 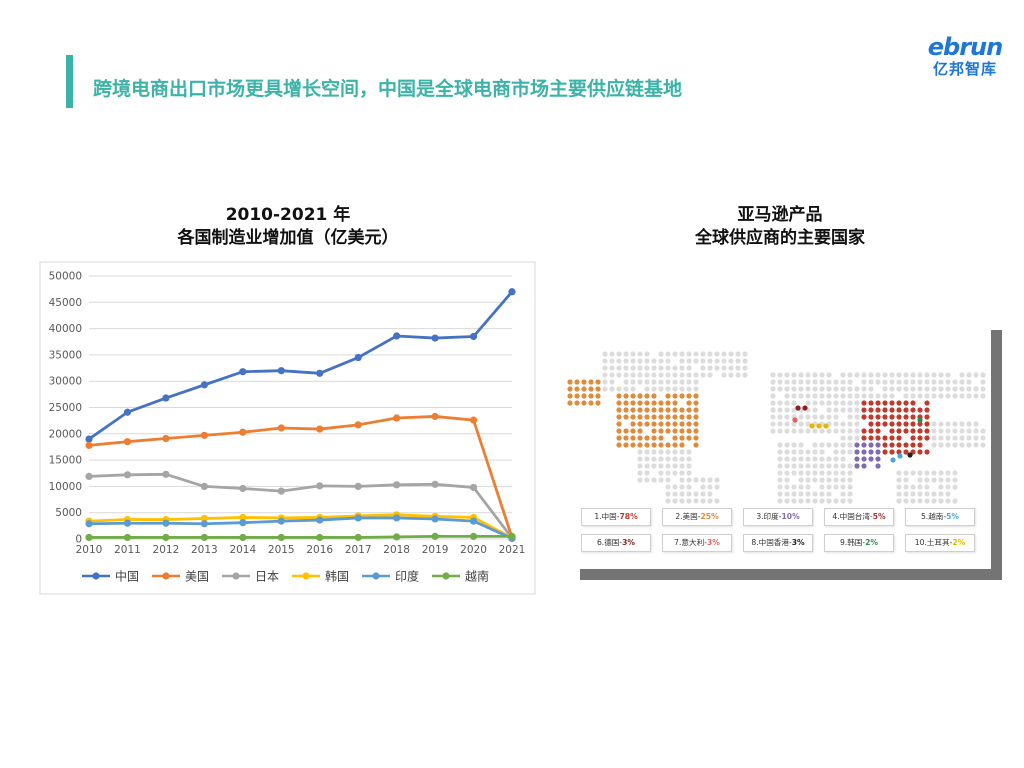 What do you see at coordinates (300, 528) in the screenshot?
I see `series-line` at bounding box center [300, 528].